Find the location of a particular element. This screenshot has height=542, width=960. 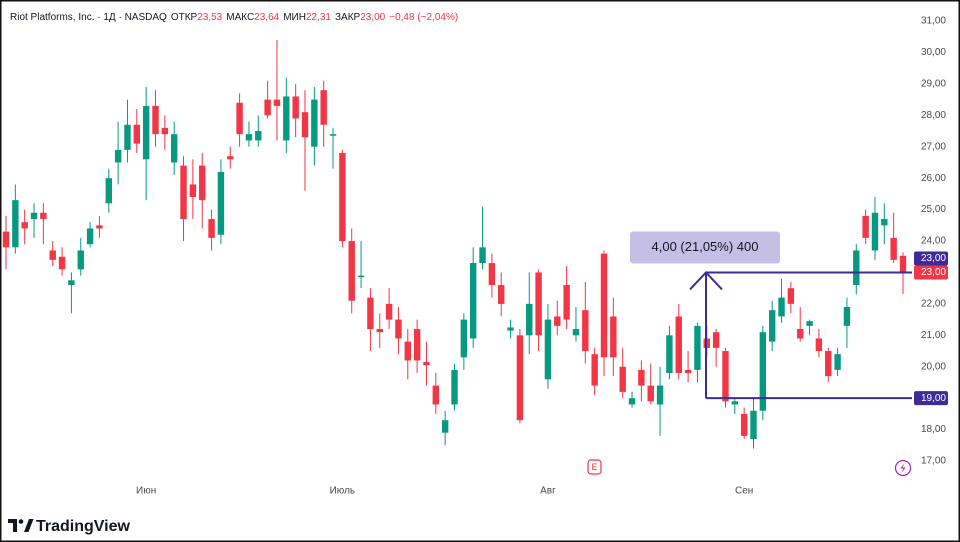

y-tick-label: 21,00 is located at coordinates (933, 335).